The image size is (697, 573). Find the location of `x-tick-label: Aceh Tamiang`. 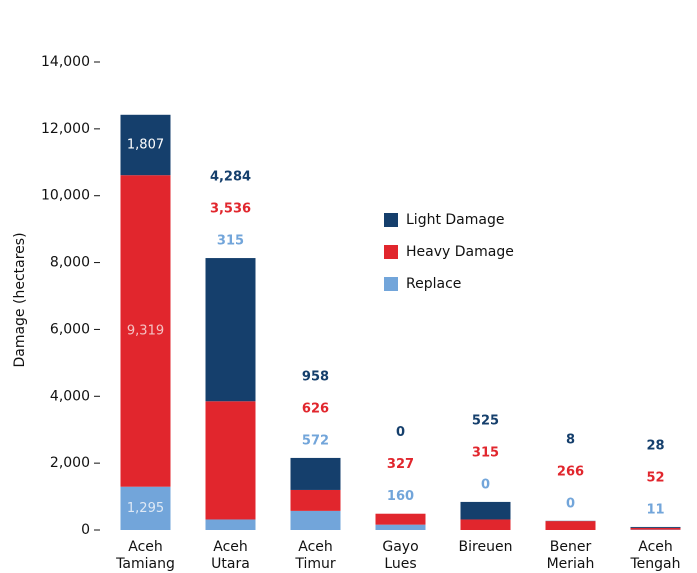

x-tick-label: Aceh Tamiang is located at coordinates (145, 555).